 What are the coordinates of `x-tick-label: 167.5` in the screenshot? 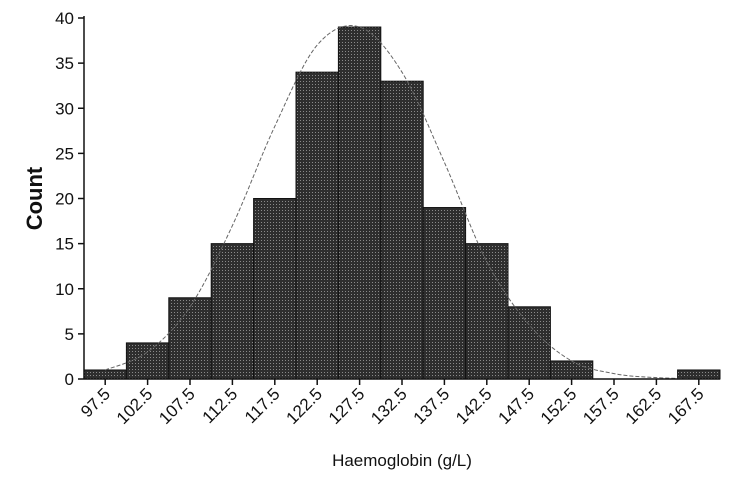 It's located at (686, 406).